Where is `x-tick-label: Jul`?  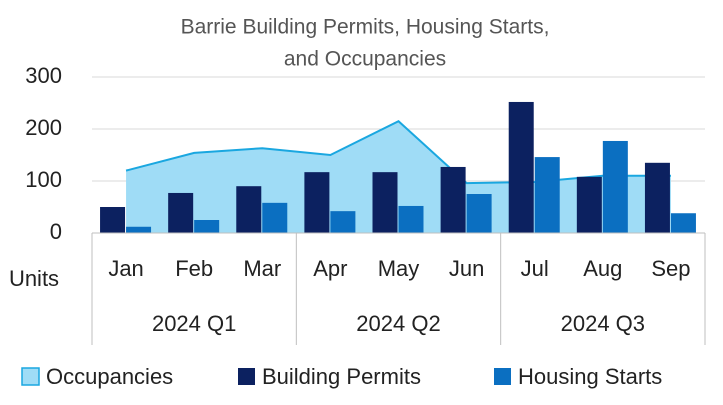 x-tick-label: Jul is located at coordinates (535, 268).